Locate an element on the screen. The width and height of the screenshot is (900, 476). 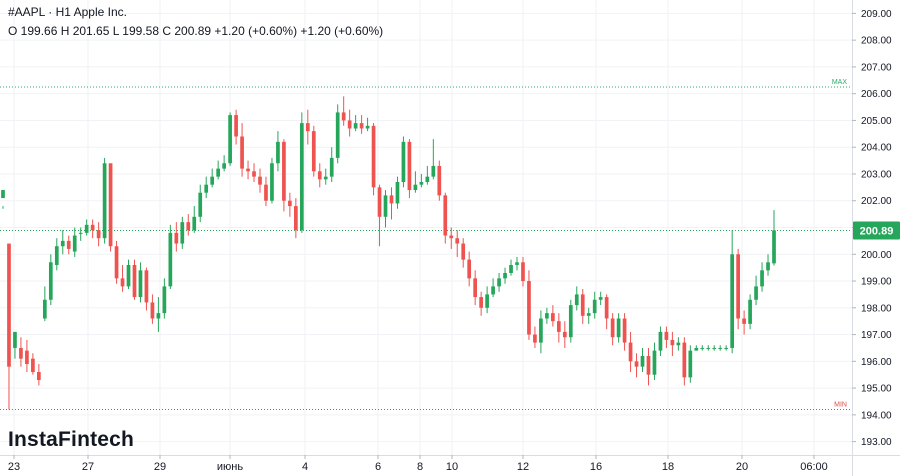
instafintech-logo: InstaFintech is located at coordinates (71, 439).